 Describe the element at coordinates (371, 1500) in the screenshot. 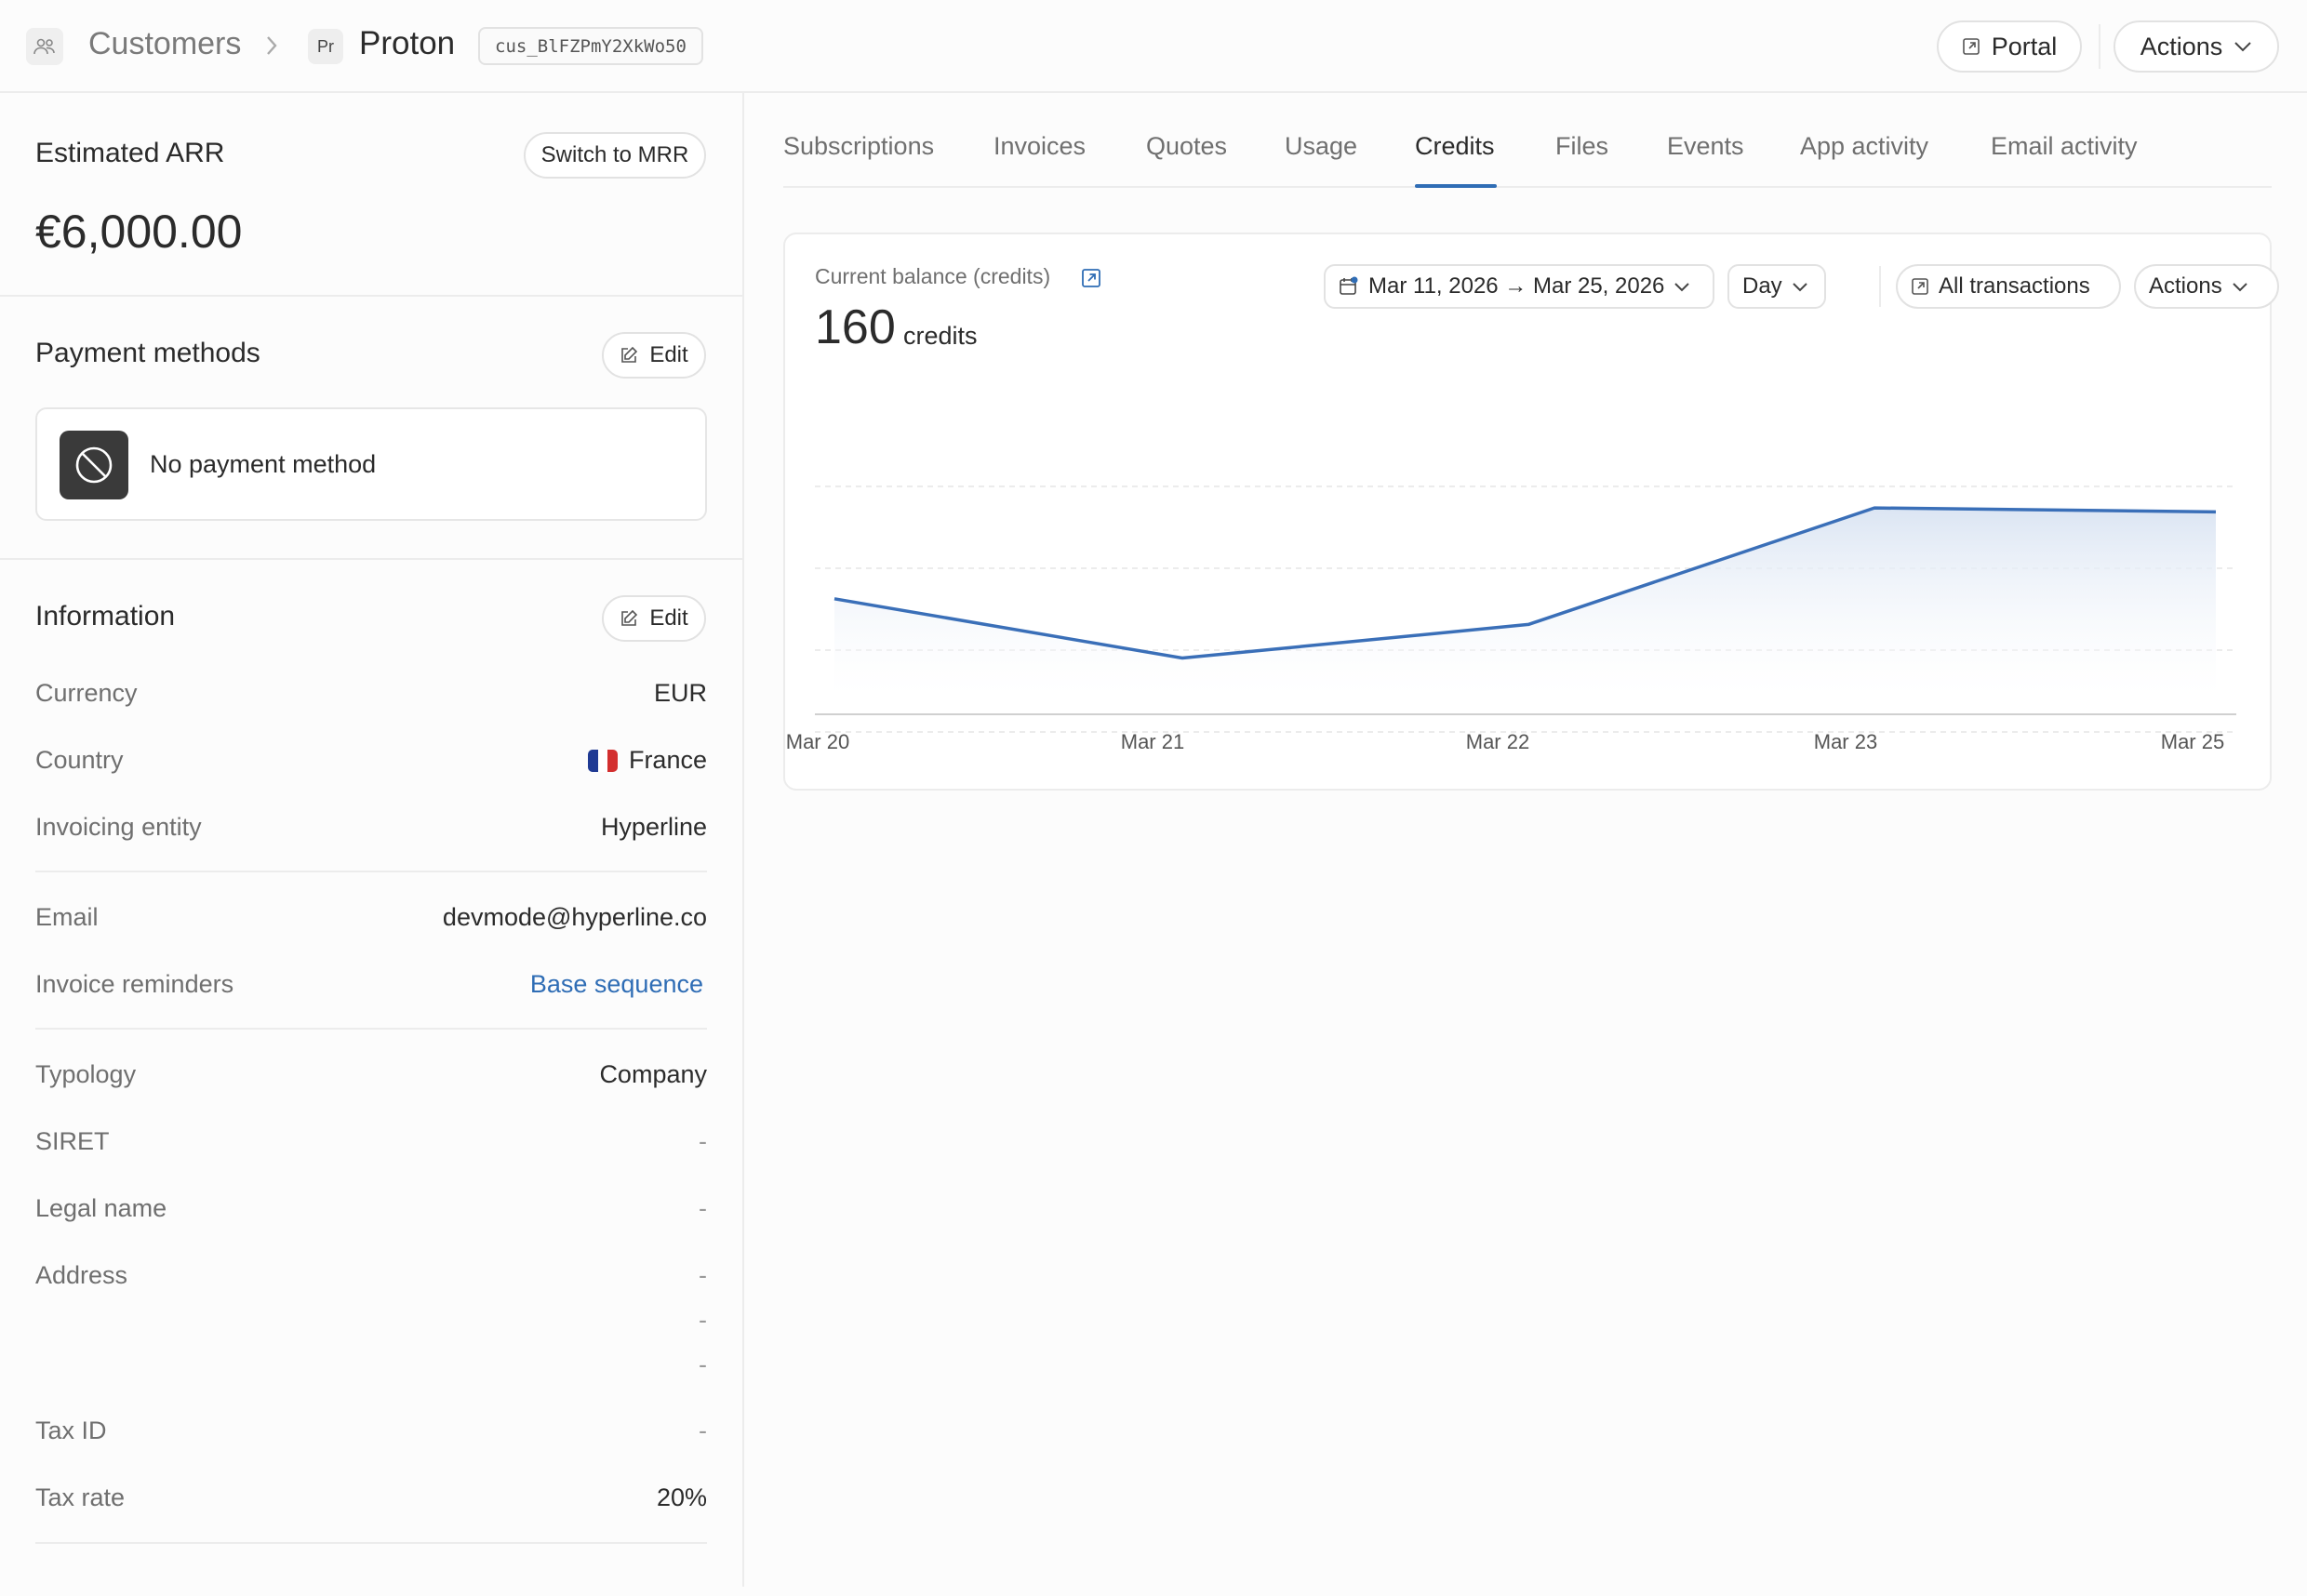

I see `info-row-tax-rate: Tax rate 20%` at that location.